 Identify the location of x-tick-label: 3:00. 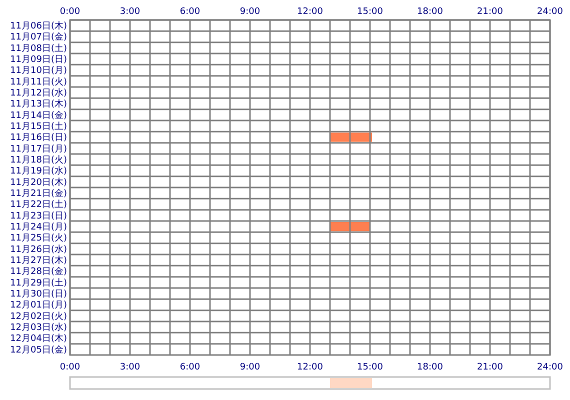
(130, 12).